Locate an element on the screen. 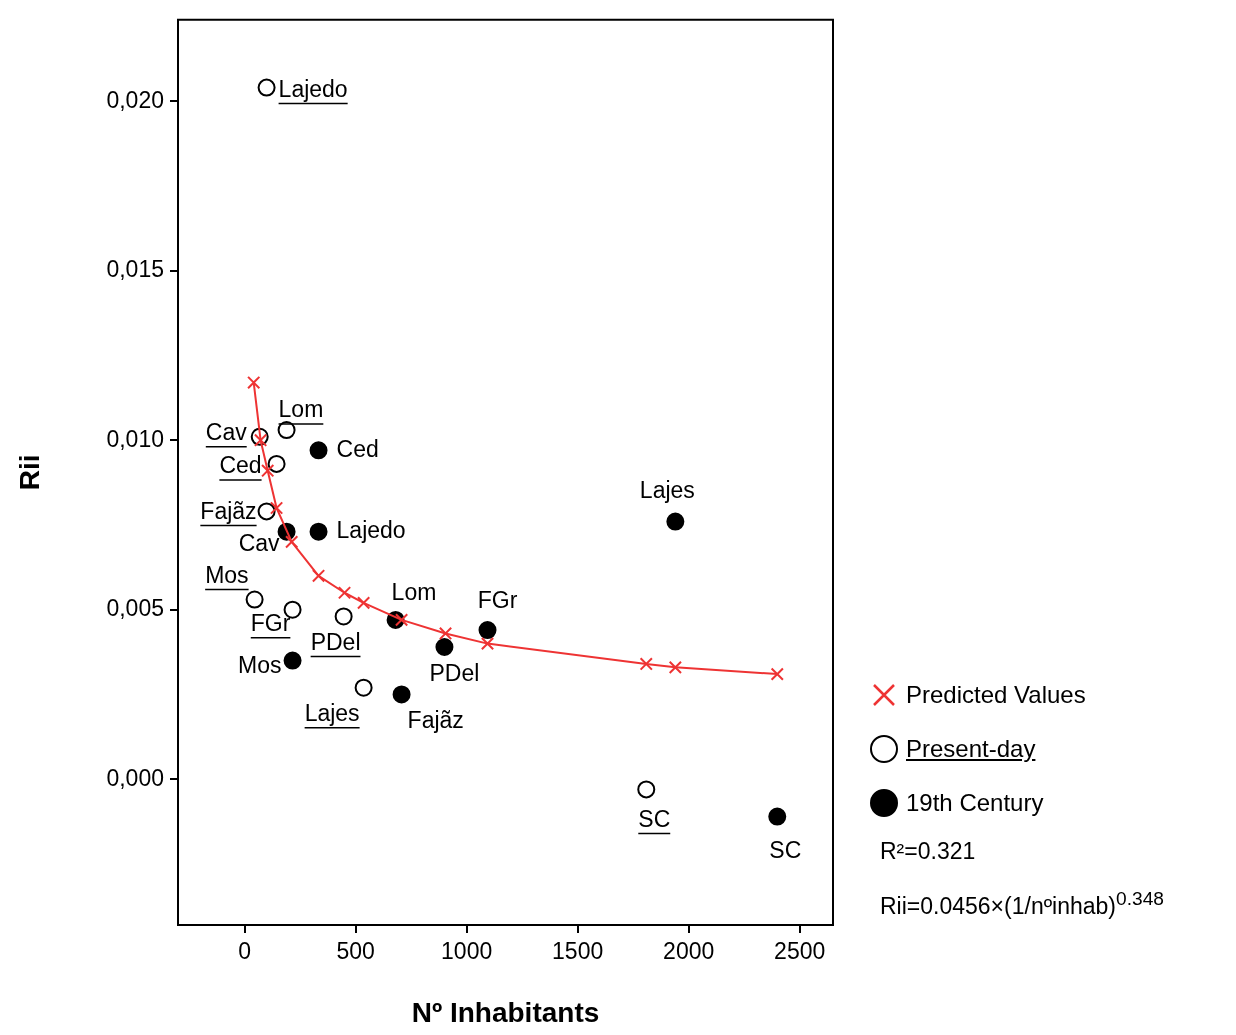 The width and height of the screenshot is (1236, 1035). legend-label: Predicted Values is located at coordinates (996, 695).